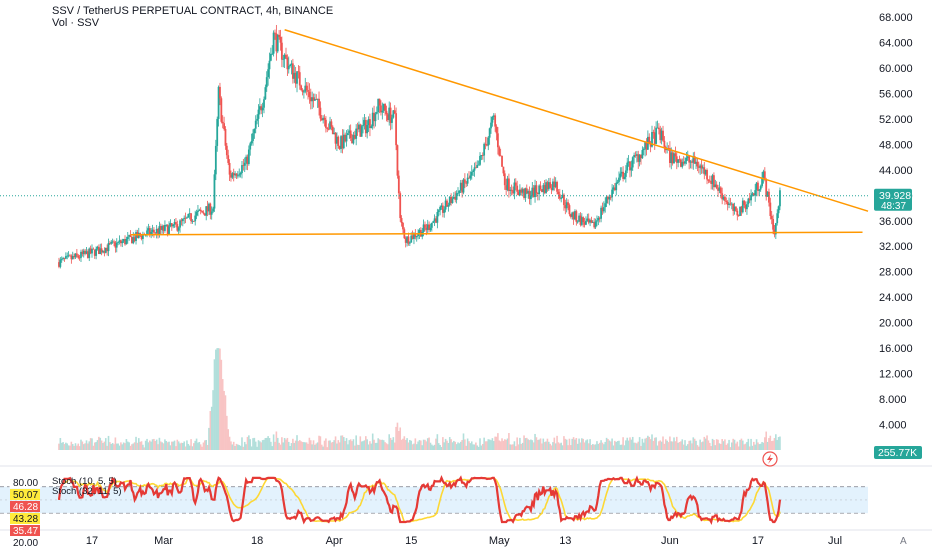 This screenshot has width=932, height=555. What do you see at coordinates (76, 23) in the screenshot?
I see `volume-indicator-label: Vol · SSV` at bounding box center [76, 23].